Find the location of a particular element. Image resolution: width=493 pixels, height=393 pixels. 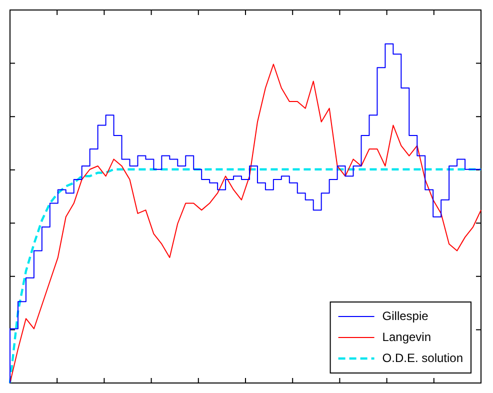

legend-label: O.D.E. solution is located at coordinates (422, 357).